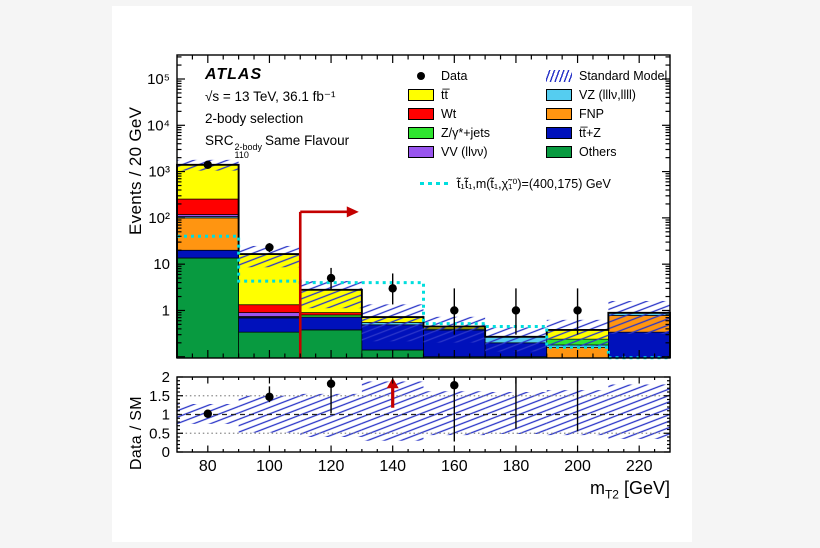  What do you see at coordinates (639, 411) in the screenshot?
I see `ratio-band-bin` at bounding box center [639, 411].